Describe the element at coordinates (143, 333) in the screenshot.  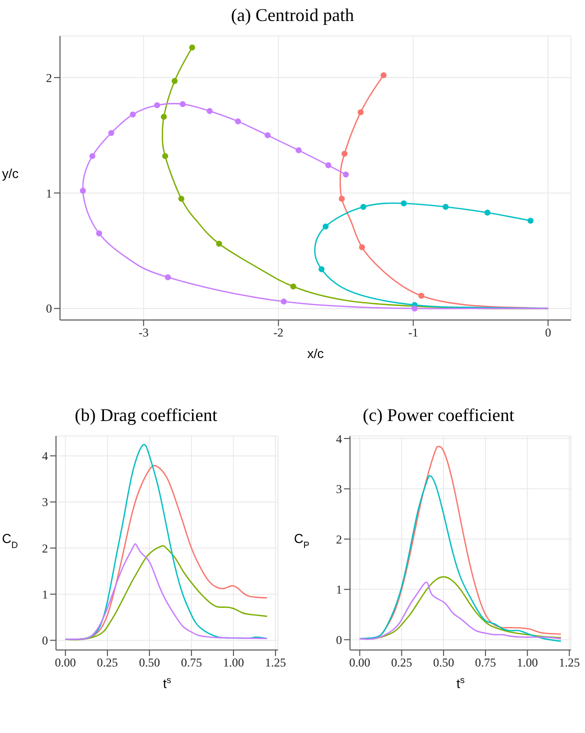
I see `x-tick-label: -3` at that location.